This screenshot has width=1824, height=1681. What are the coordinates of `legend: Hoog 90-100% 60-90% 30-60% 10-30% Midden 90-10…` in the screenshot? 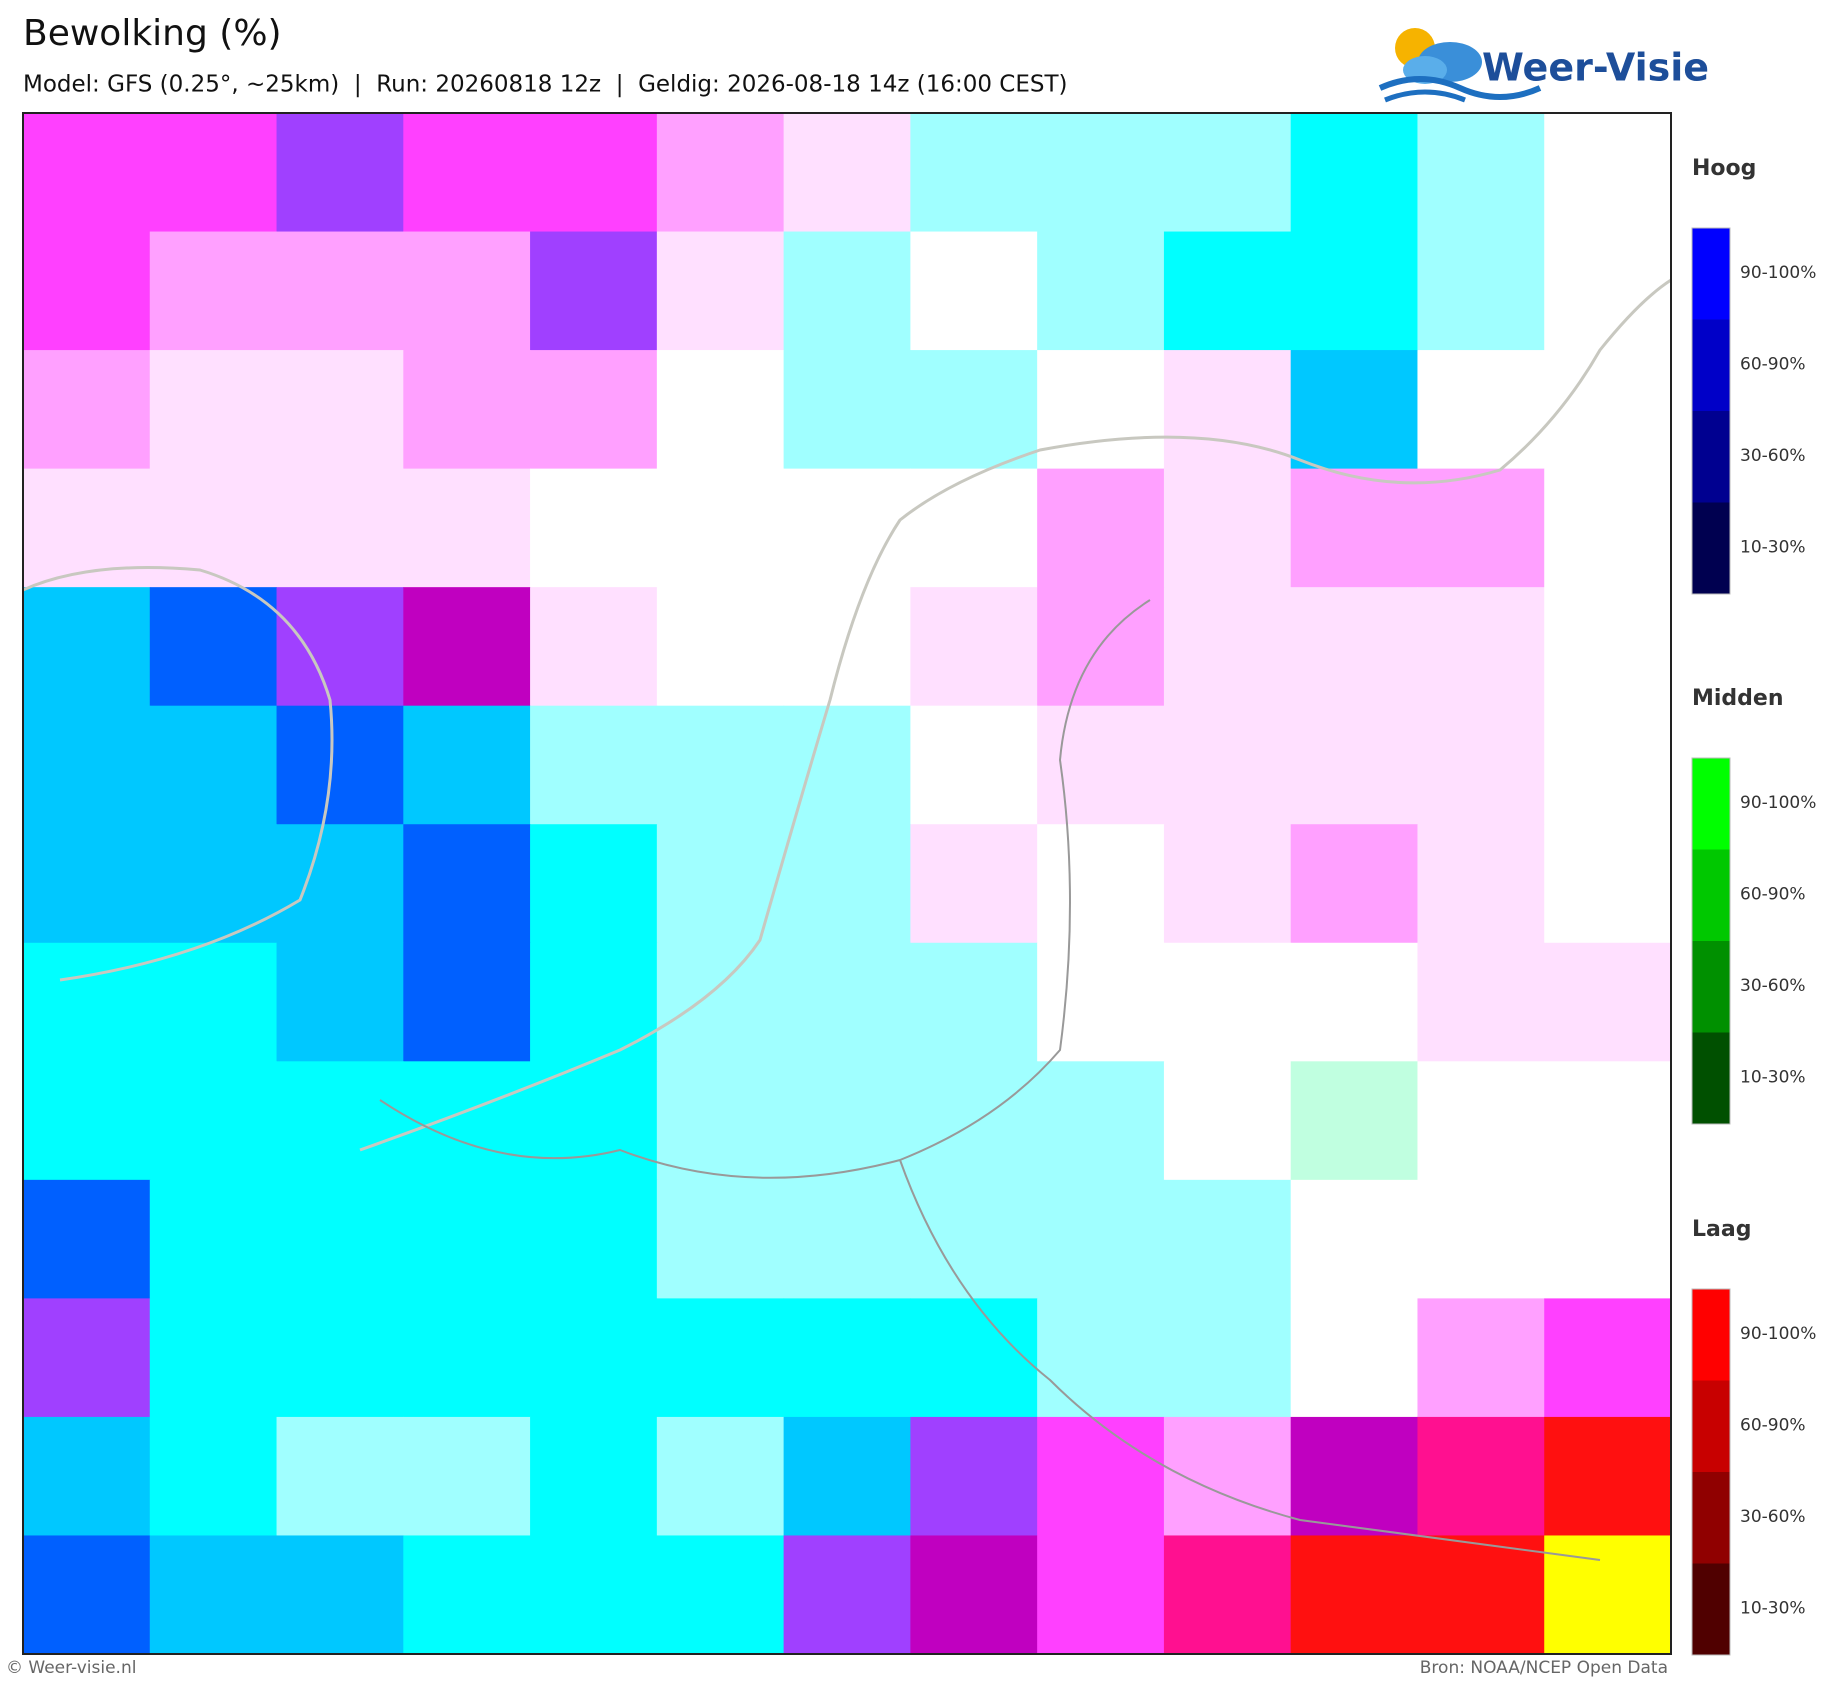 It's located at (1753, 906).